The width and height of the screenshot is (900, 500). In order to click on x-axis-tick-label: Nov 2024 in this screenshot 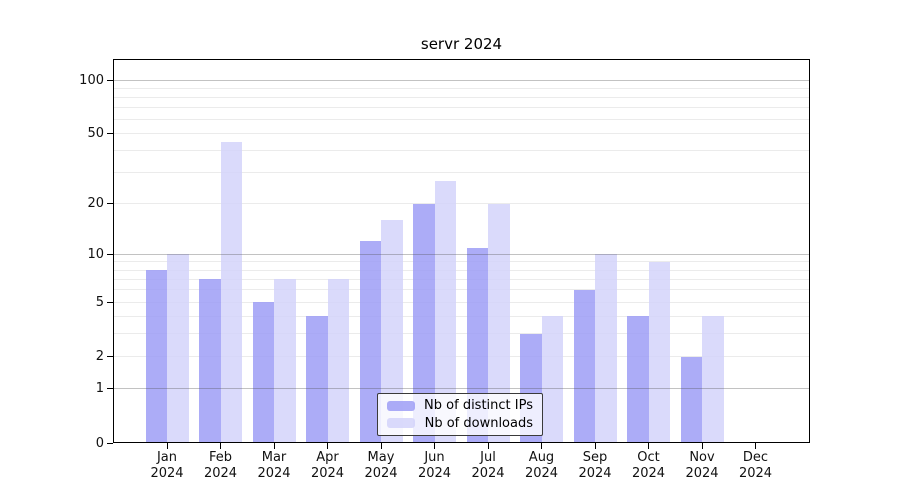, I will do `click(702, 466)`.